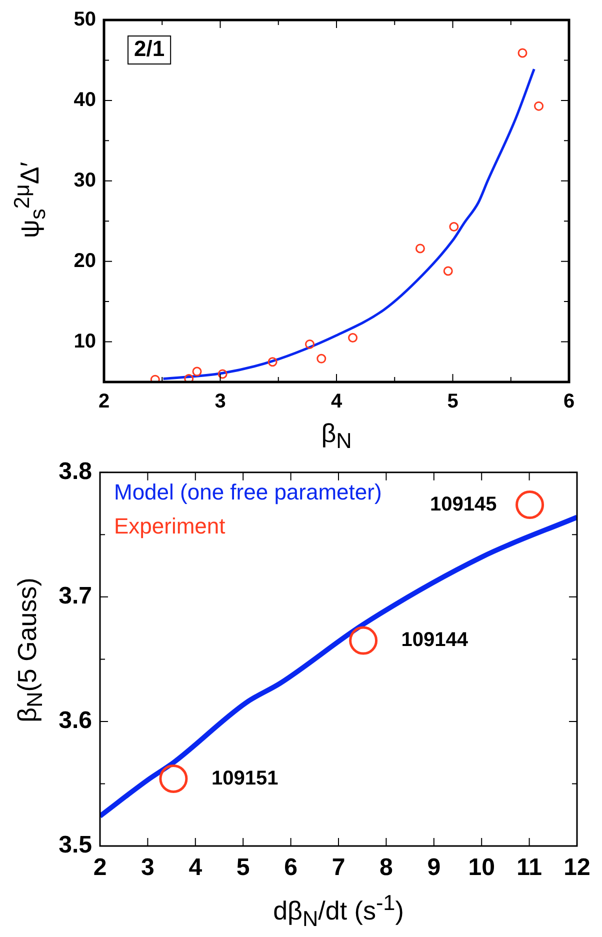 The image size is (602, 937). I want to click on x-tick-label: 10, so click(481, 868).